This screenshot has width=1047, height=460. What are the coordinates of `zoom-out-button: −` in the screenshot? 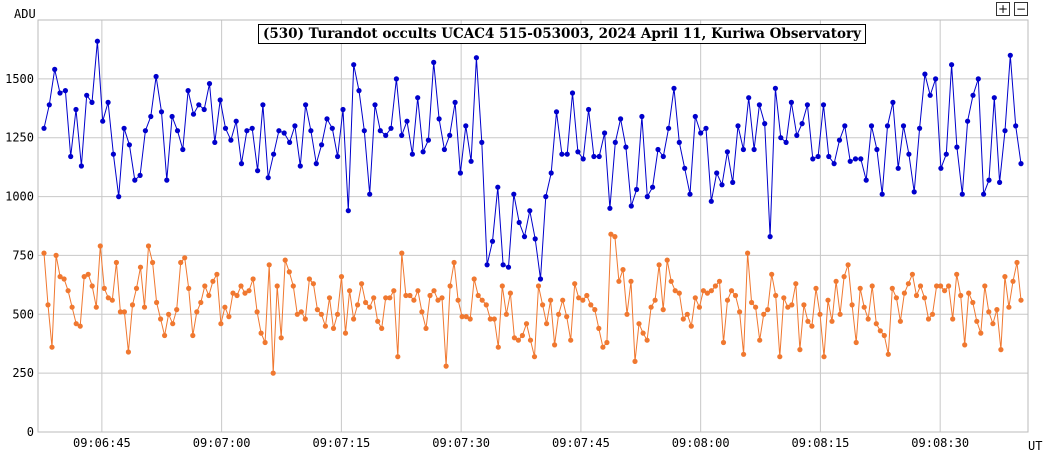 It's located at (1021, 9).